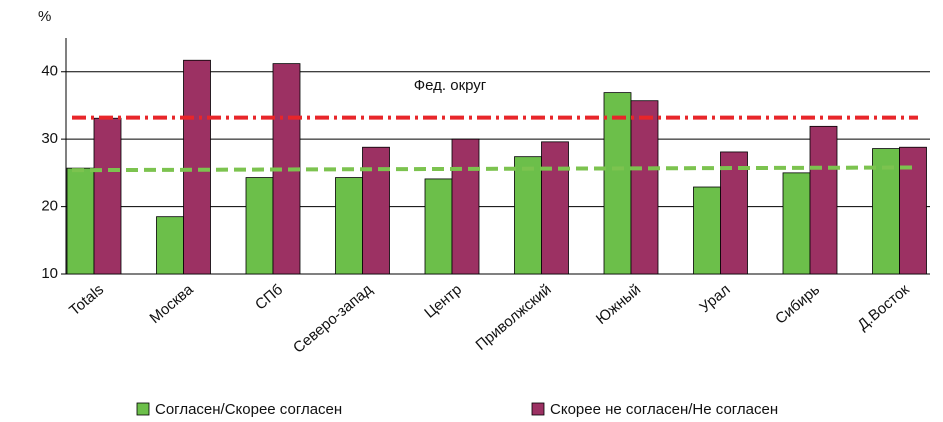 The image size is (943, 422). Describe the element at coordinates (443, 301) in the screenshot. I see `x-tick-label: Центр` at that location.